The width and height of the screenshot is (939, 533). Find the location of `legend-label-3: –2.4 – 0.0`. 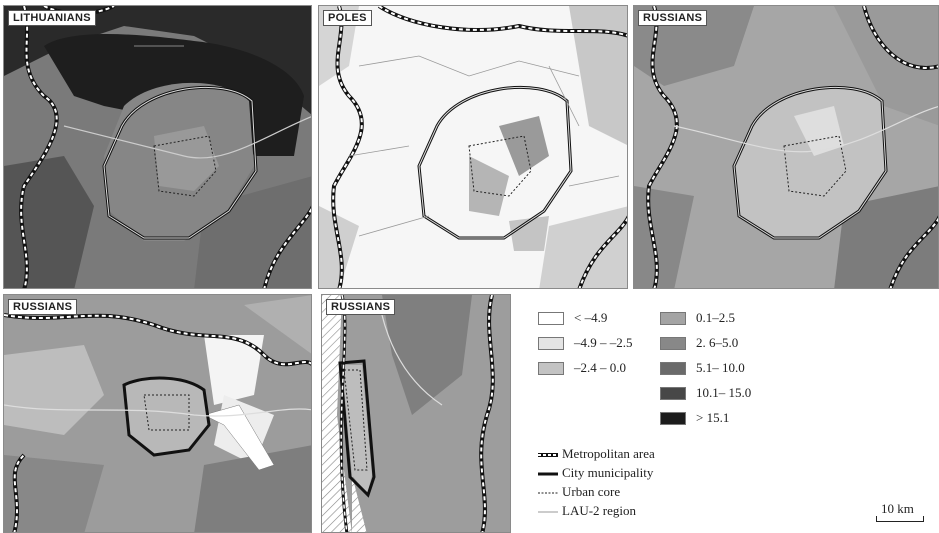

legend-label-3: –2.4 – 0.0 is located at coordinates (600, 367).